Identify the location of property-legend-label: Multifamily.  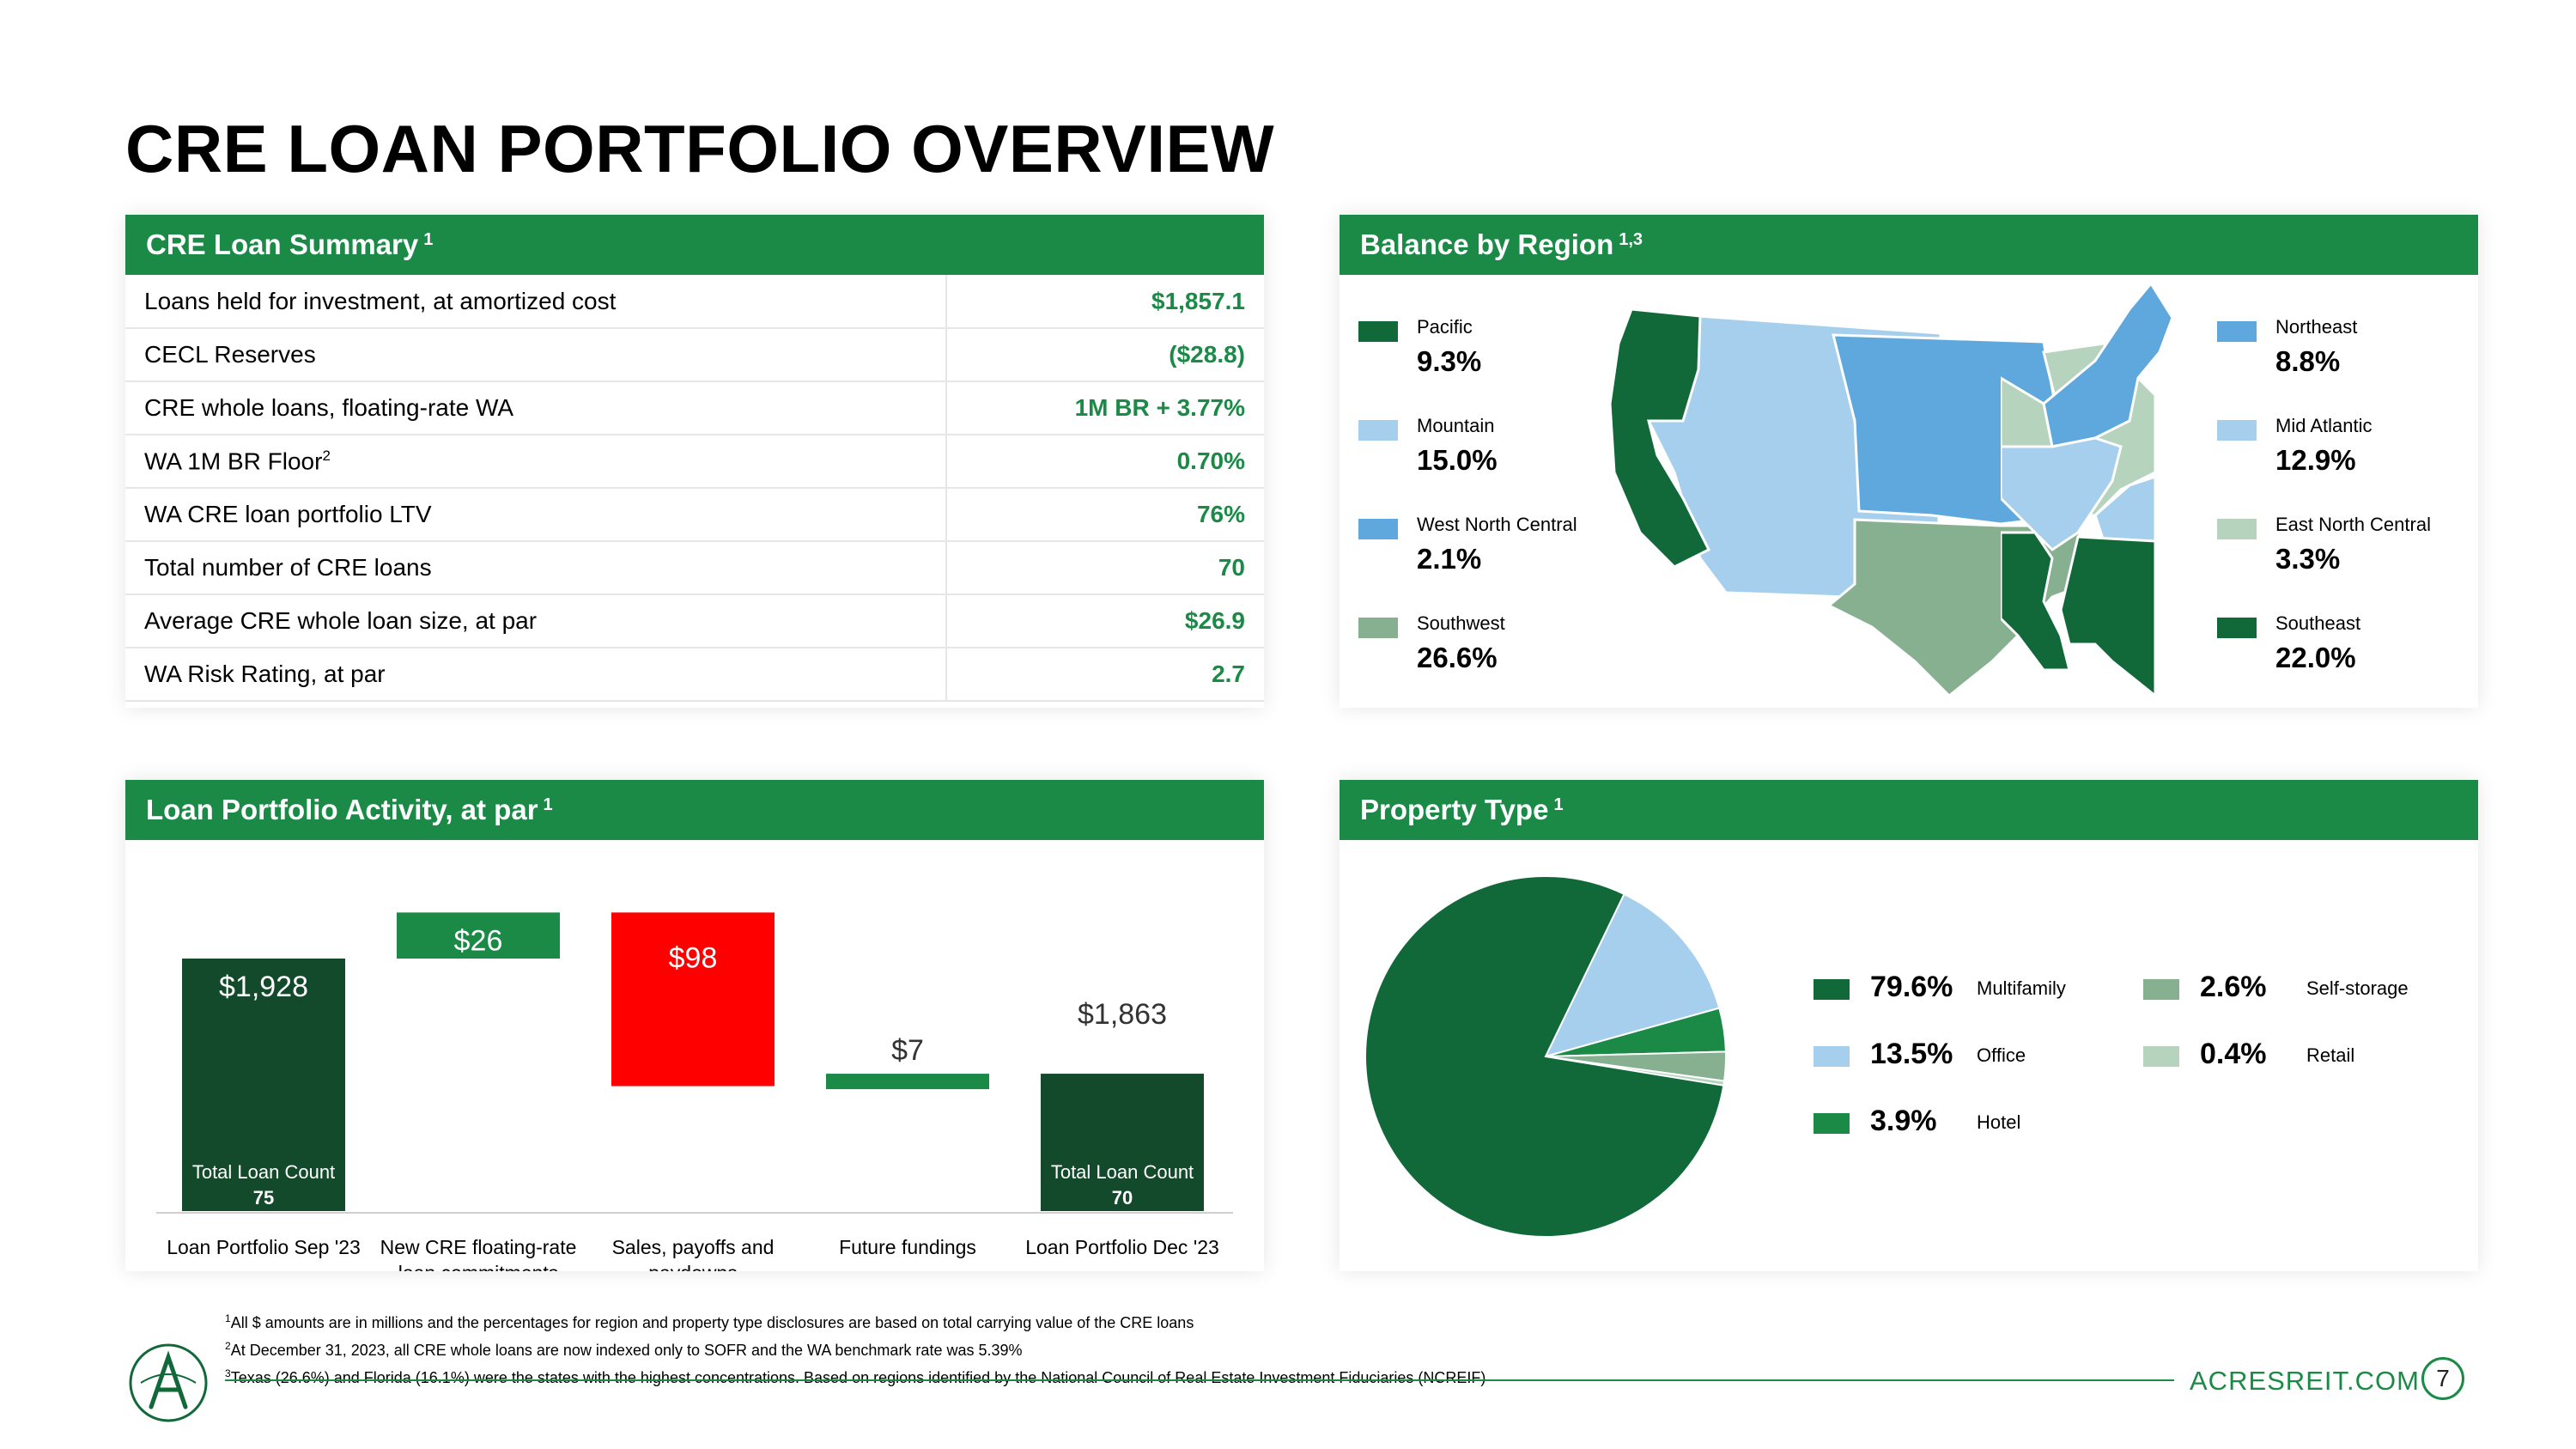
(2021, 988).